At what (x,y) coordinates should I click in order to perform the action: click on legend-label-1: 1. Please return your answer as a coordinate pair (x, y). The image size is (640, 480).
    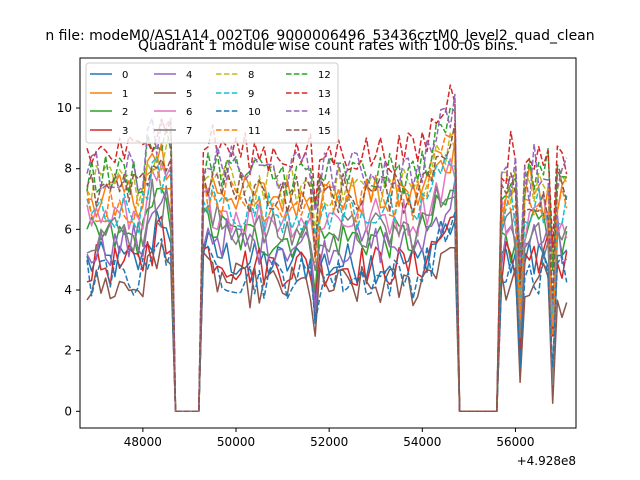
    Looking at the image, I should click on (125, 94).